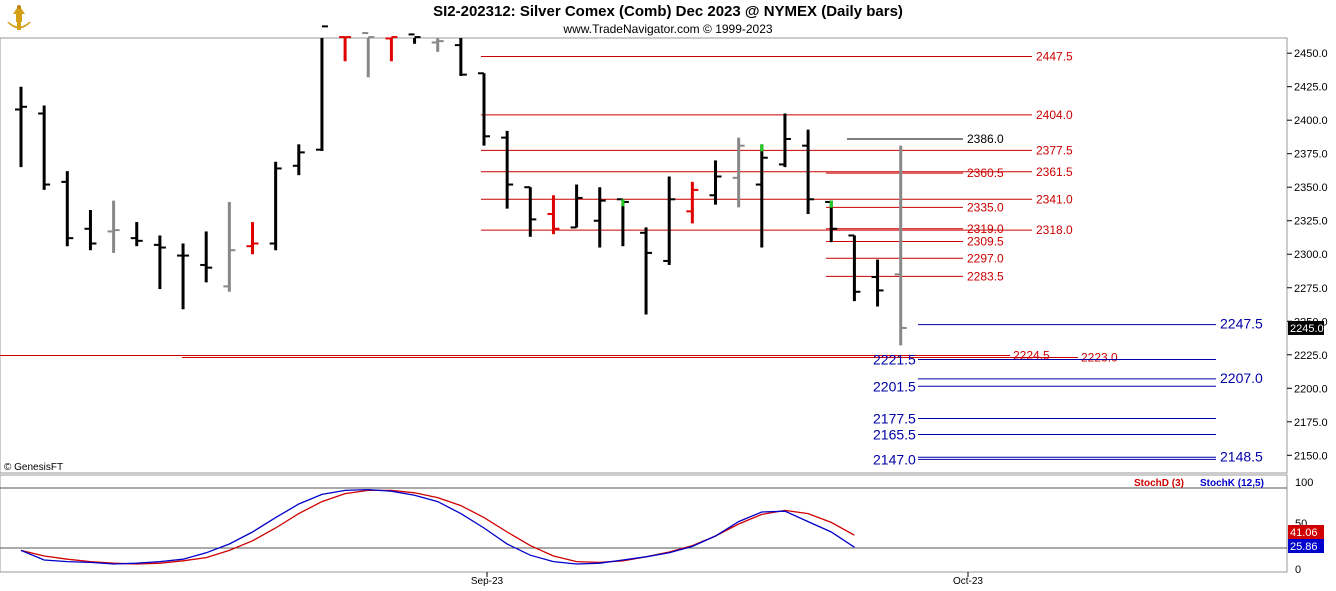 This screenshot has height=591, width=1336. I want to click on osc-last-label: 41.06, so click(1304, 533).